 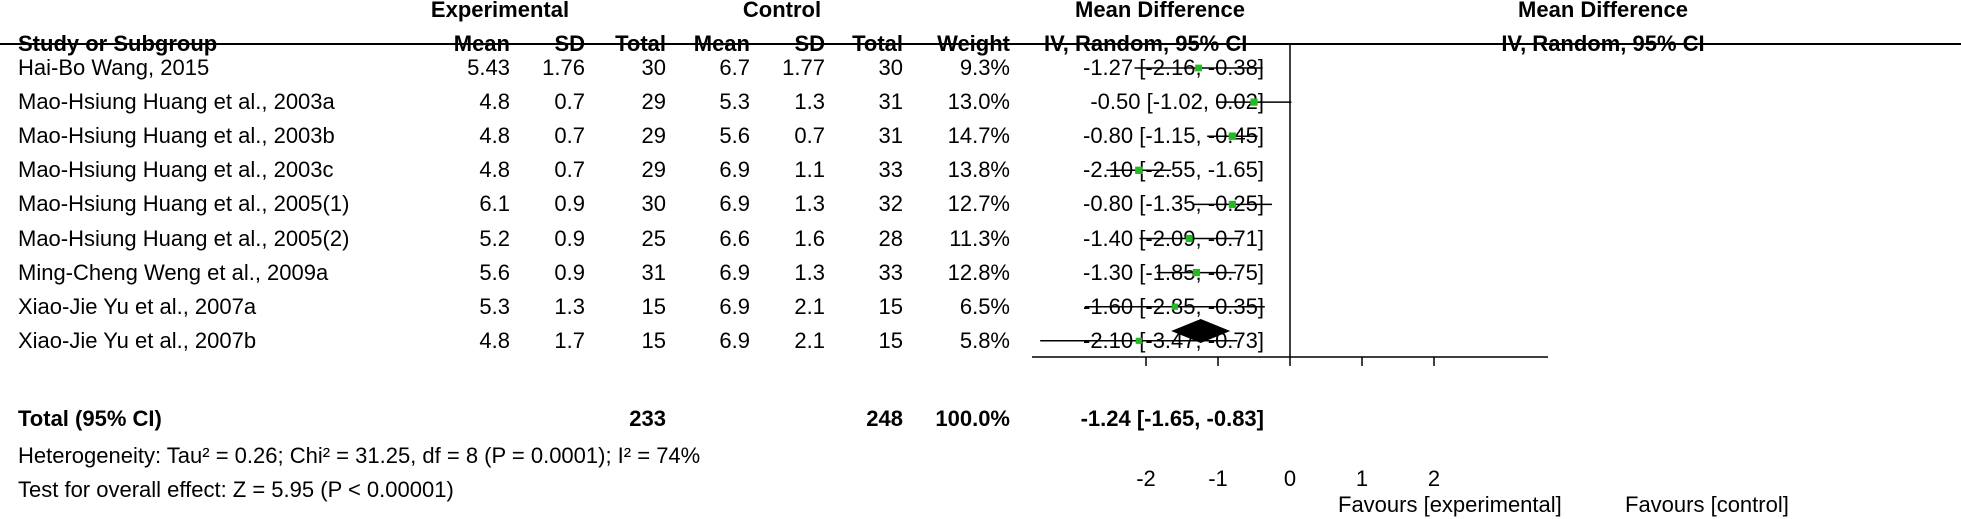 I want to click on cell-e-total: 25, so click(x=653, y=238).